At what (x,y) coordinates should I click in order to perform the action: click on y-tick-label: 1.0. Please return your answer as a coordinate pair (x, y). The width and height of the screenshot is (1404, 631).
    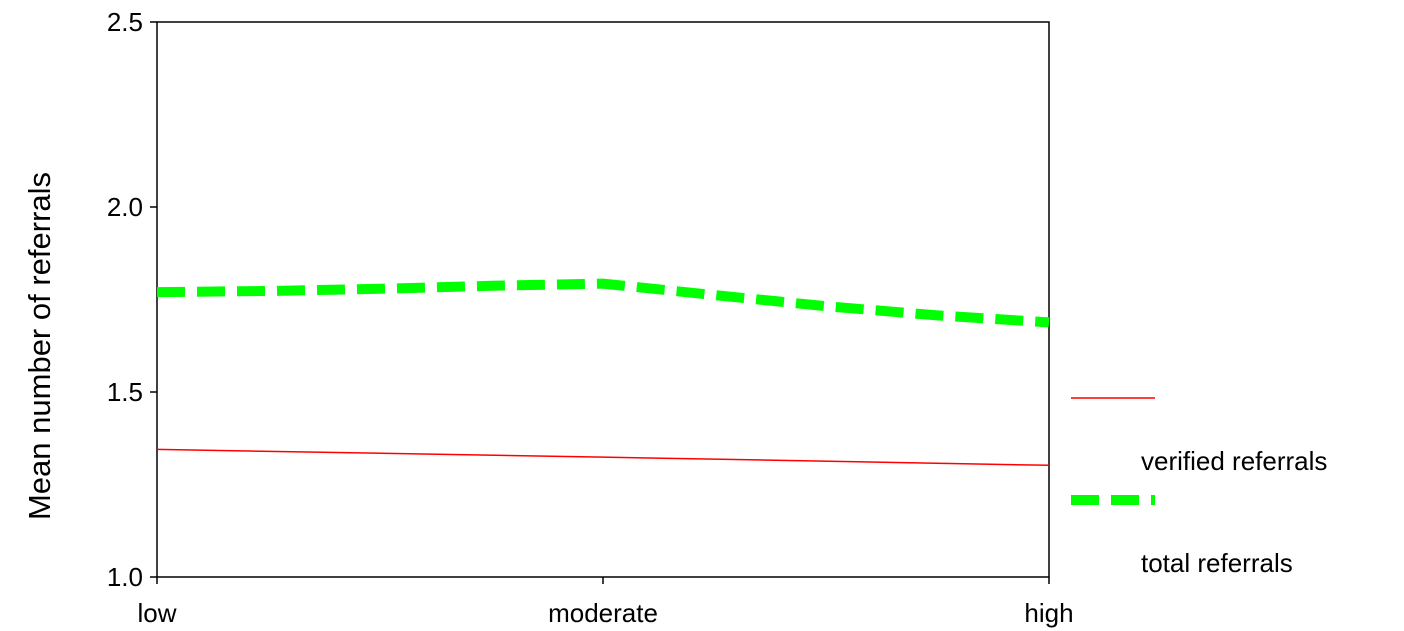
    Looking at the image, I should click on (125, 577).